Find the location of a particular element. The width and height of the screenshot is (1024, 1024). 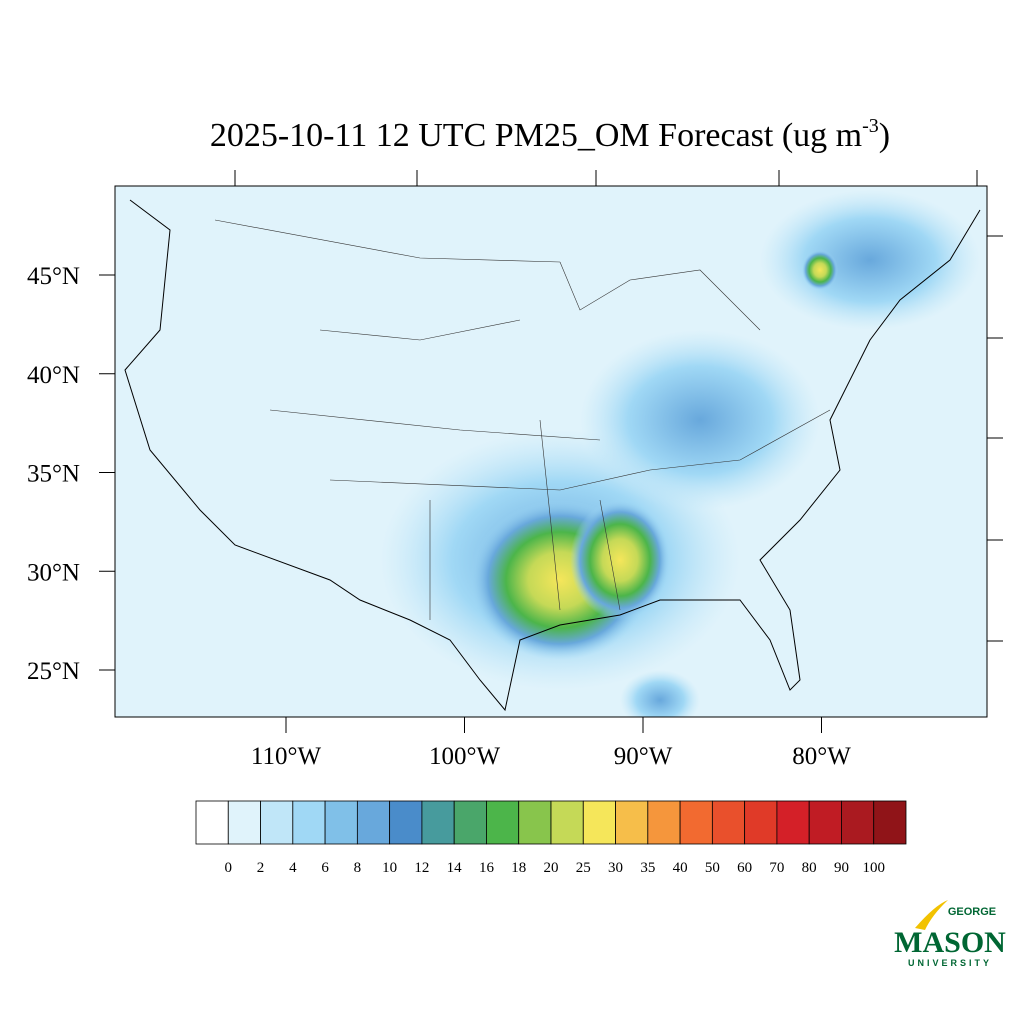

colorbar-label: 50 is located at coordinates (712, 868).